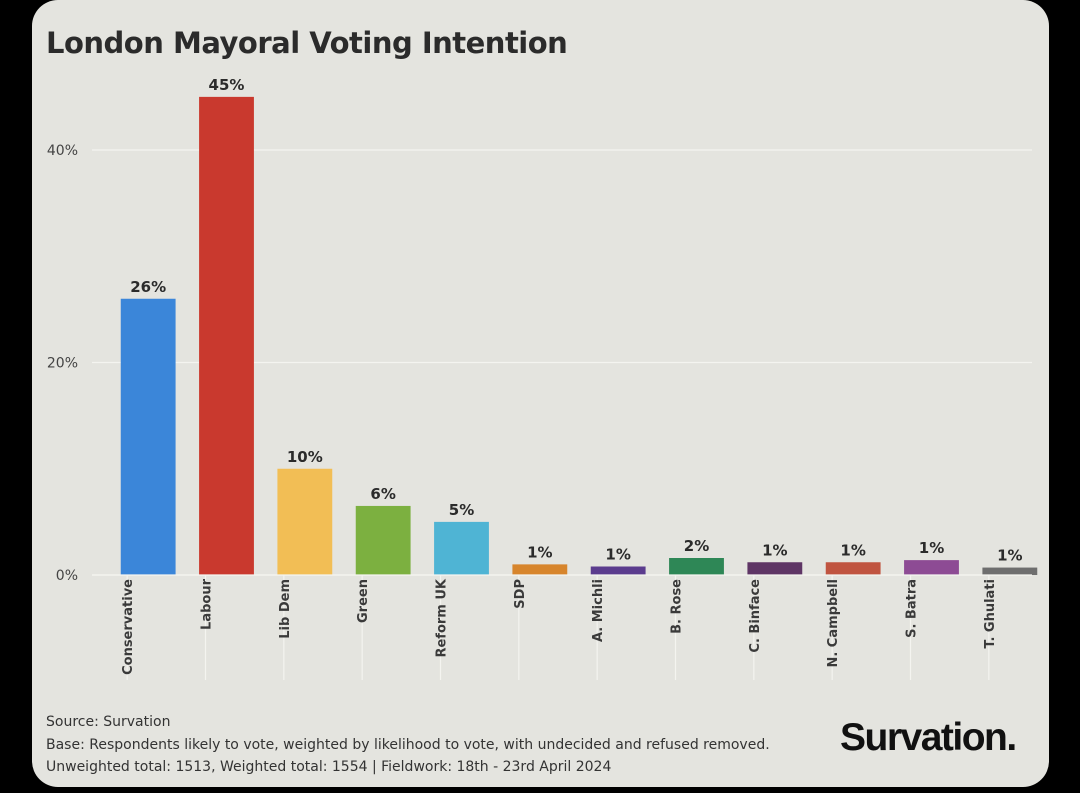 This screenshot has height=793, width=1080. What do you see at coordinates (307, 43) in the screenshot?
I see `chart-title: London Mayoral Voting Intention` at bounding box center [307, 43].